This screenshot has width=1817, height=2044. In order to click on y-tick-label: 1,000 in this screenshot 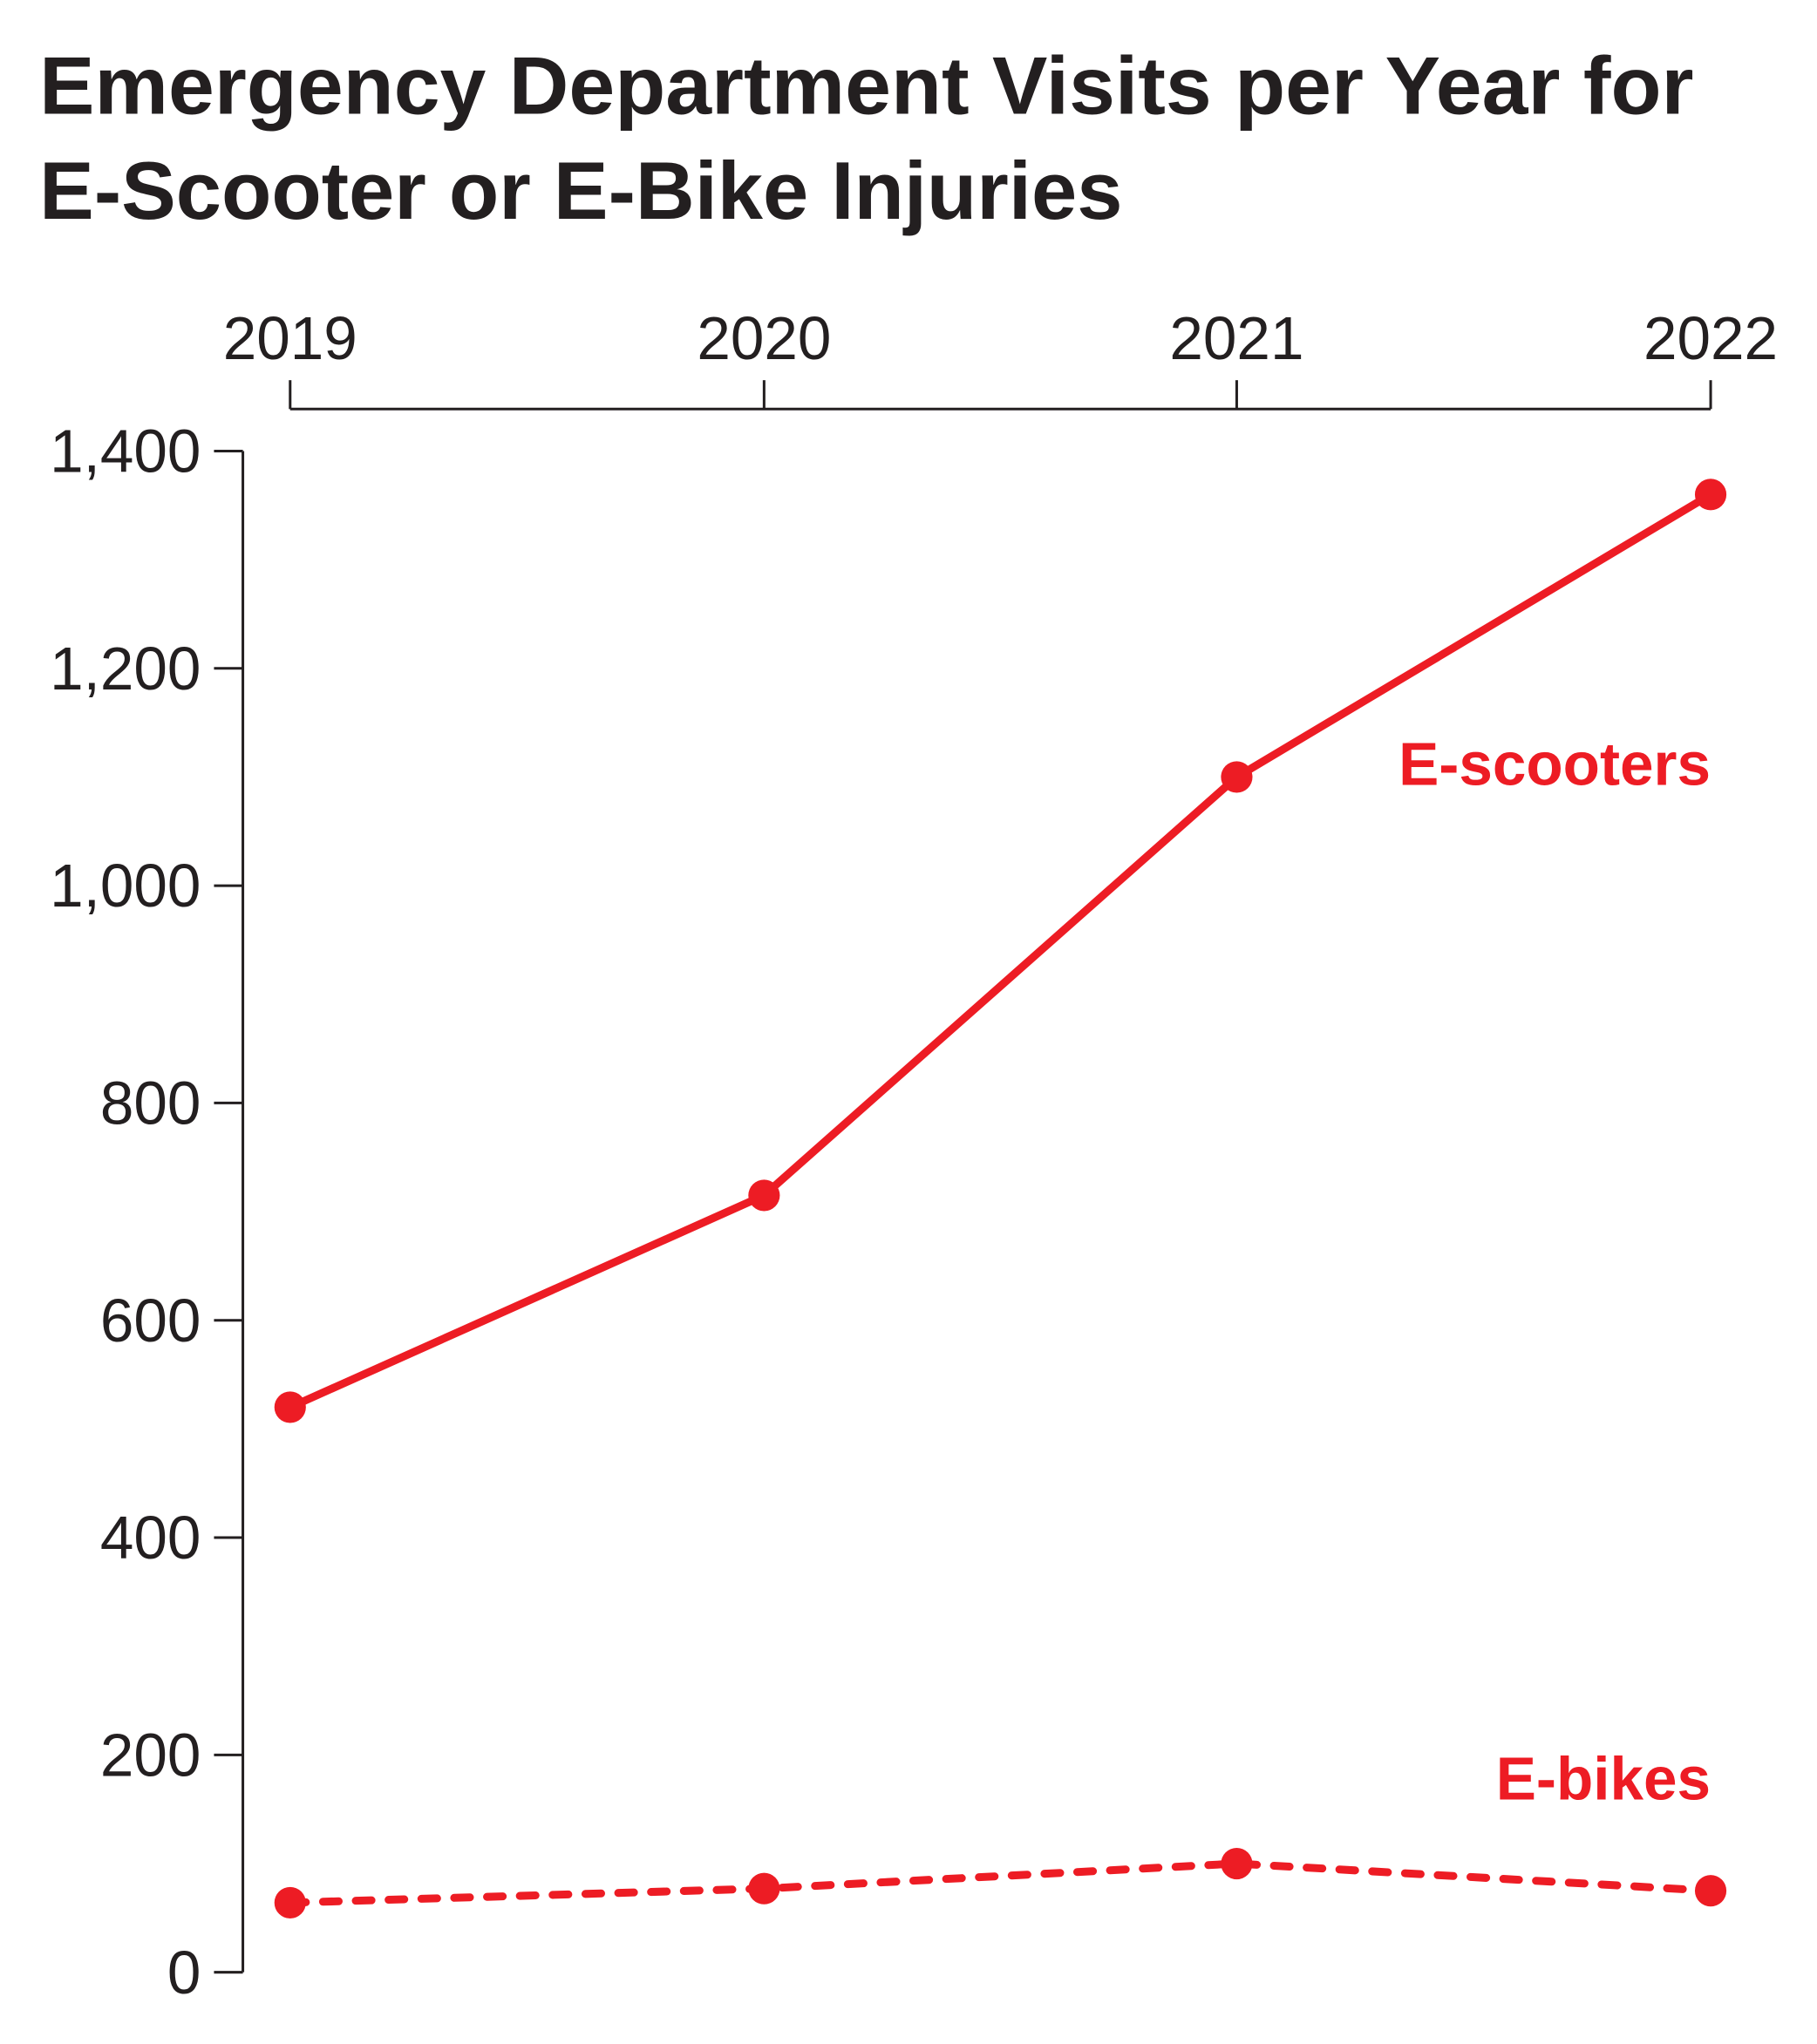, I will do `click(126, 886)`.